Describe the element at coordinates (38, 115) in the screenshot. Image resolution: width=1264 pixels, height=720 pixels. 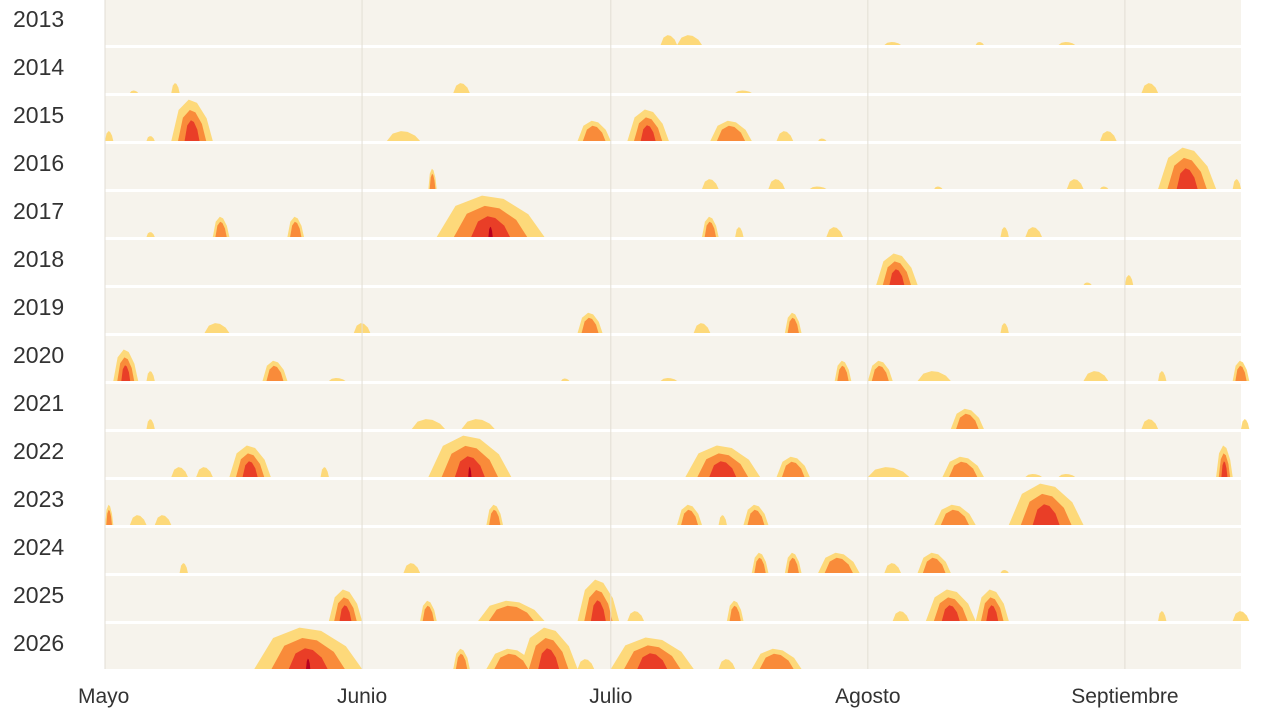
I see `year-label-2015: 2015` at that location.